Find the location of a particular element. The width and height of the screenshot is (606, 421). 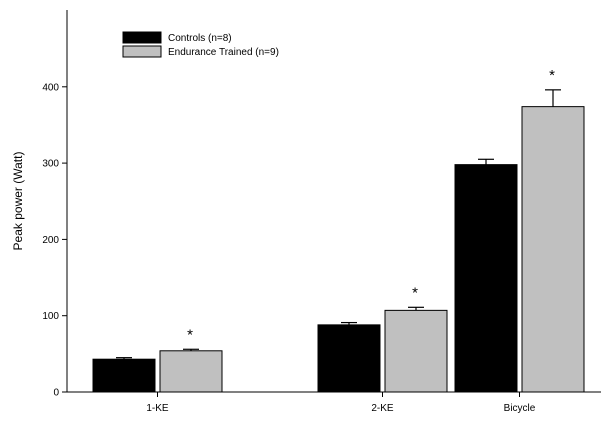

x-tick-label: Bicycle is located at coordinates (520, 408).